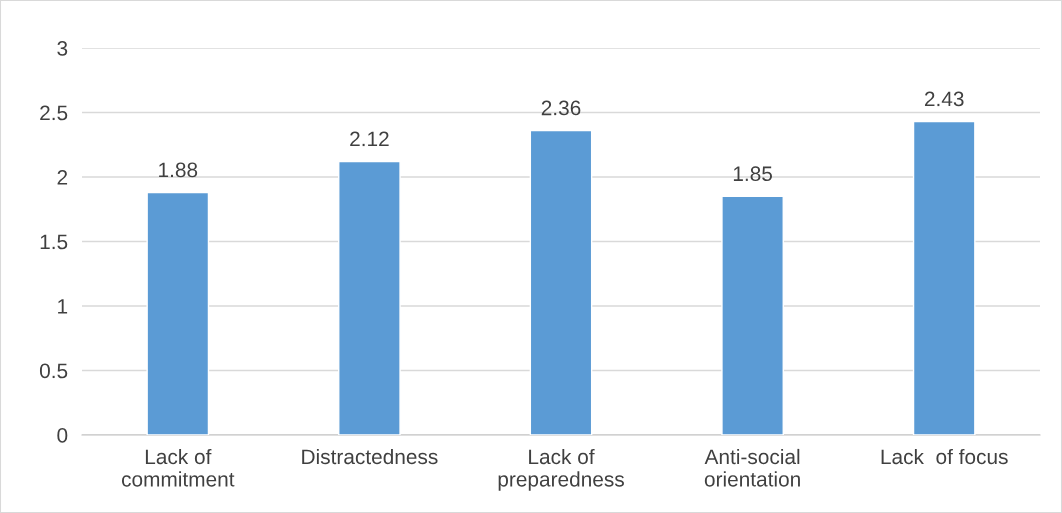 The image size is (1062, 513). I want to click on data-label: 1.85, so click(752, 174).